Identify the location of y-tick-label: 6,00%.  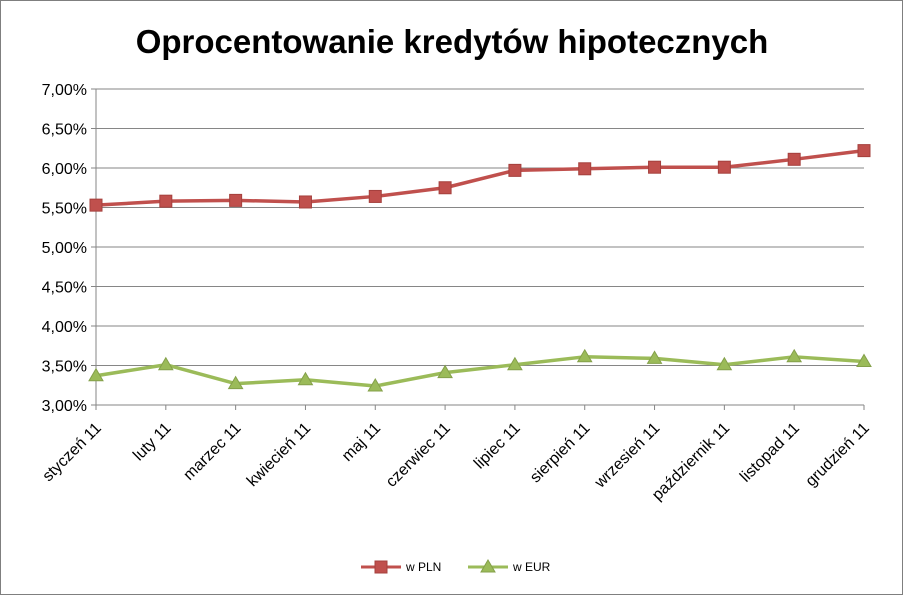
(64, 169).